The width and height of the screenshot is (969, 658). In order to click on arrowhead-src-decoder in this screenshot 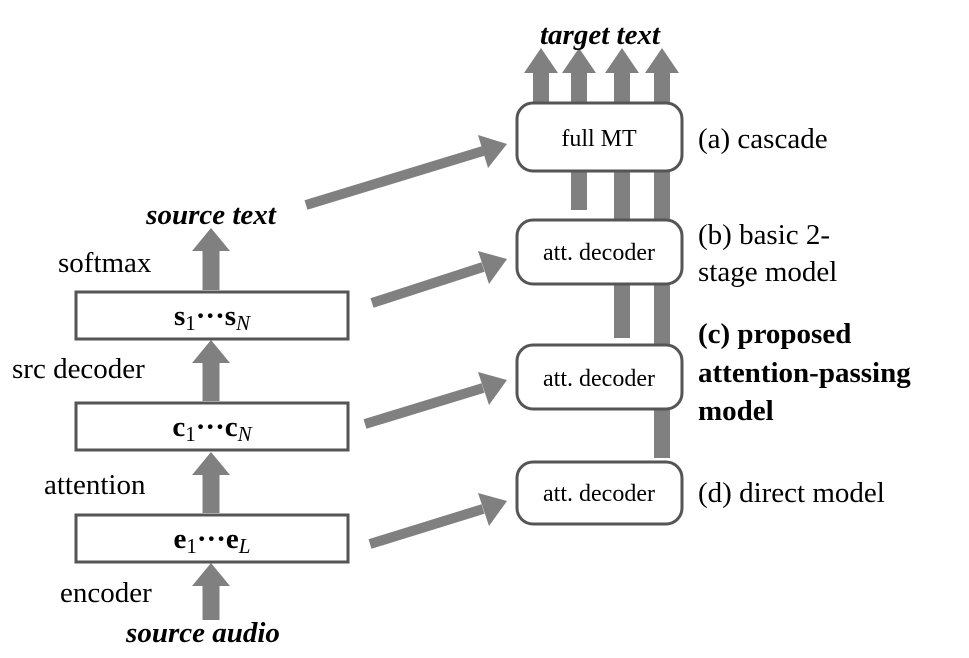, I will do `click(211, 351)`.